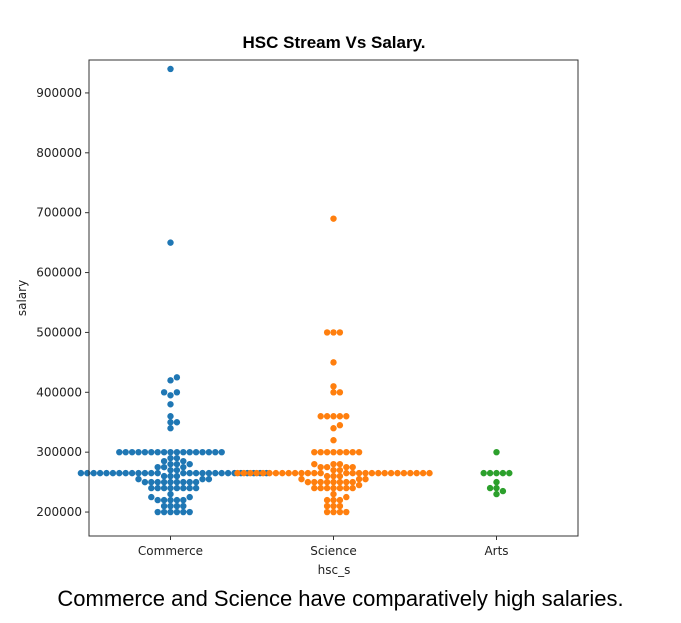  Describe the element at coordinates (334, 570) in the screenshot. I see `x-axis-label: hsc_s` at that location.